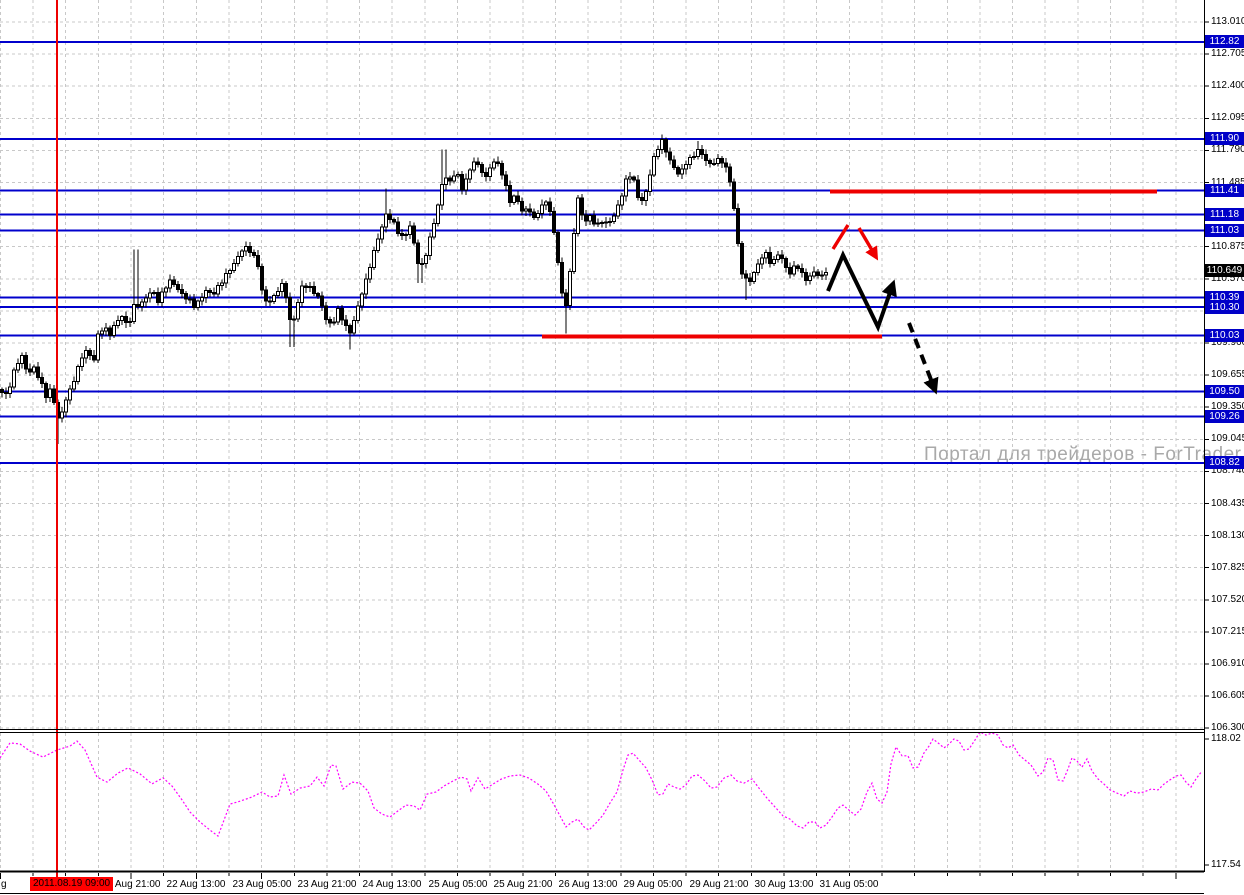  Describe the element at coordinates (868, 244) in the screenshot. I see `forecast-red-down-arrow` at that location.